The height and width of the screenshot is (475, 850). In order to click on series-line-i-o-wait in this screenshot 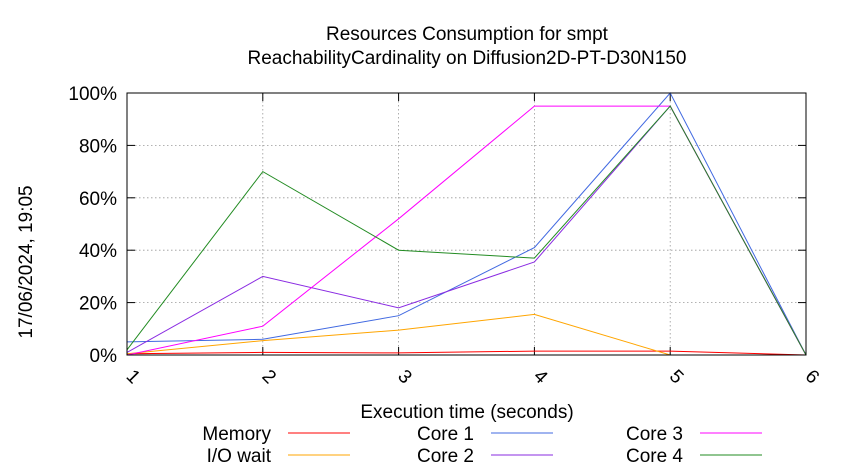, I will do `click(466, 334)`.